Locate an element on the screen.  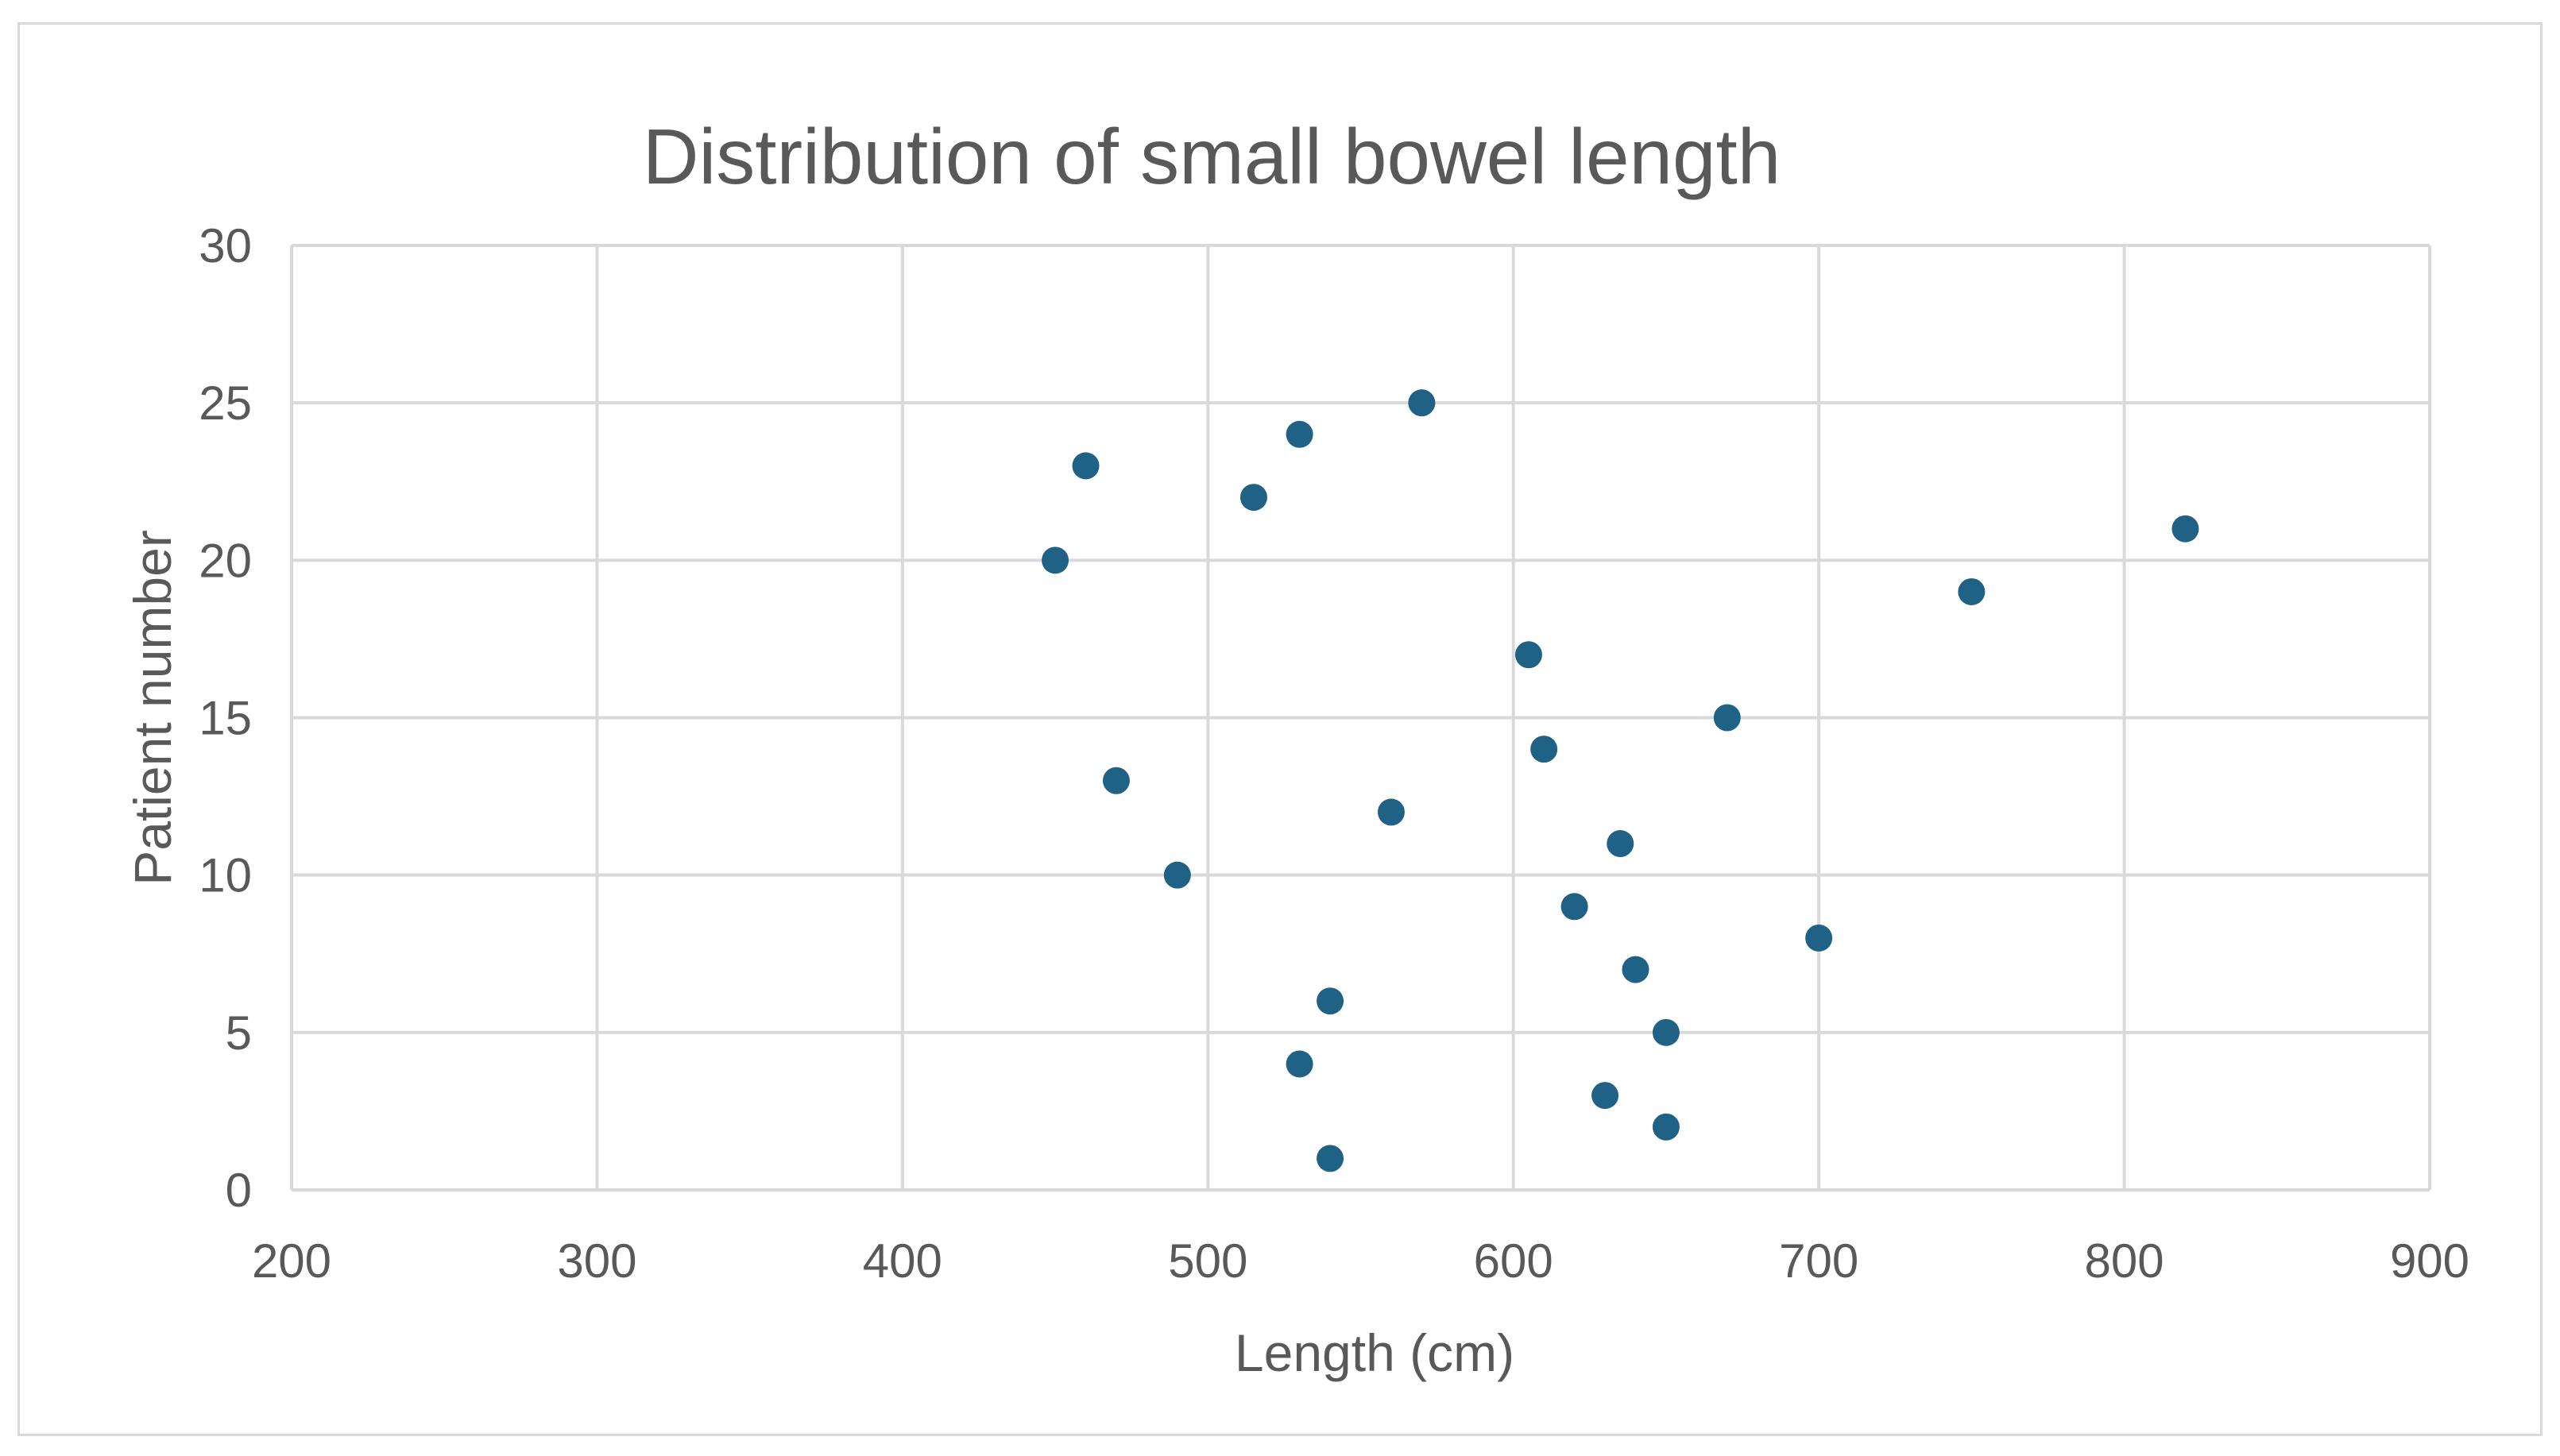
x-tick-label: 900 is located at coordinates (2429, 1261).